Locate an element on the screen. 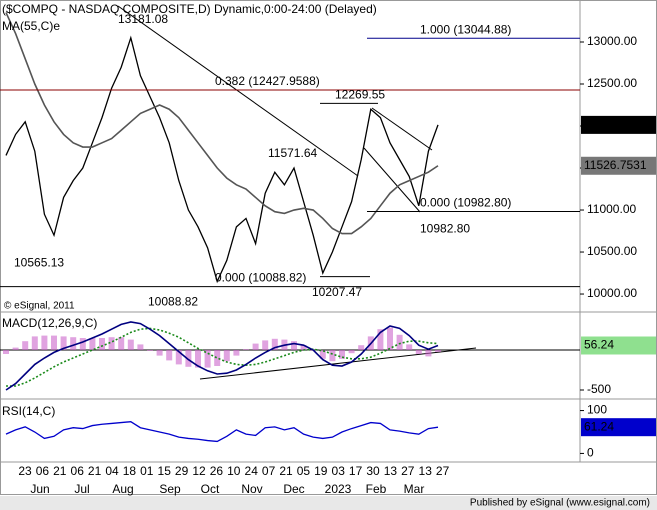 The width and height of the screenshot is (657, 510). x-tick-label: 19 is located at coordinates (321, 471).